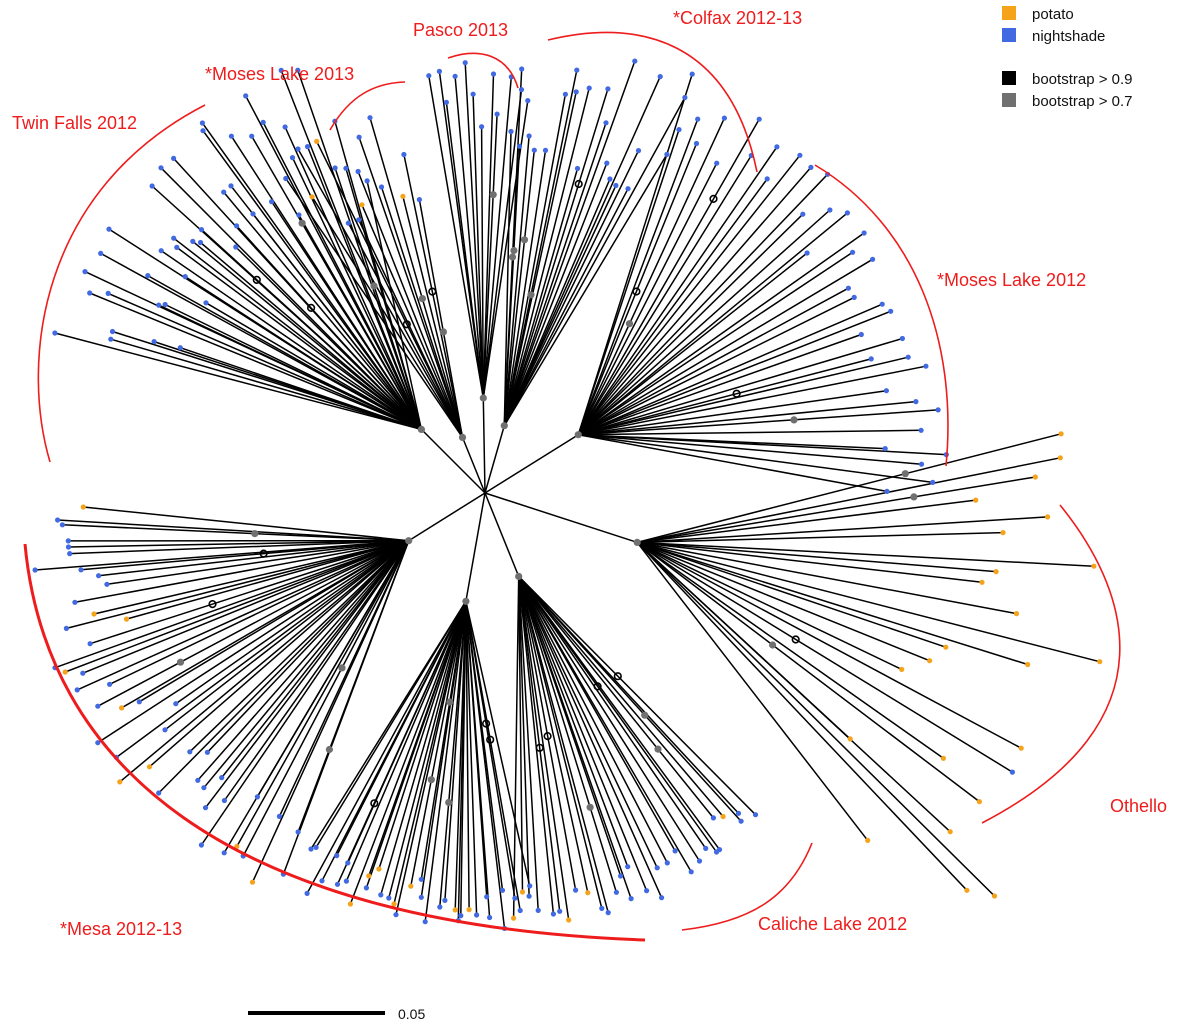 The width and height of the screenshot is (1178, 1025). I want to click on clade-bracket-othello, so click(1051, 664).